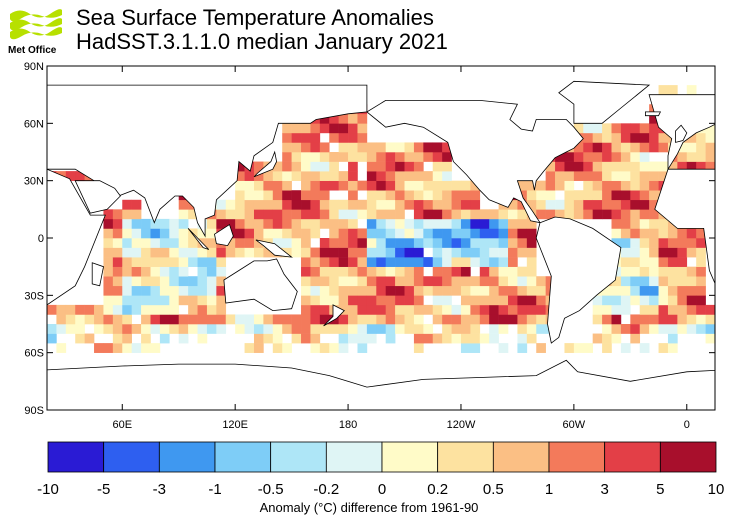 The image size is (738, 525). What do you see at coordinates (37, 32) in the screenshot?
I see `met-office-logo: Met Office` at bounding box center [37, 32].